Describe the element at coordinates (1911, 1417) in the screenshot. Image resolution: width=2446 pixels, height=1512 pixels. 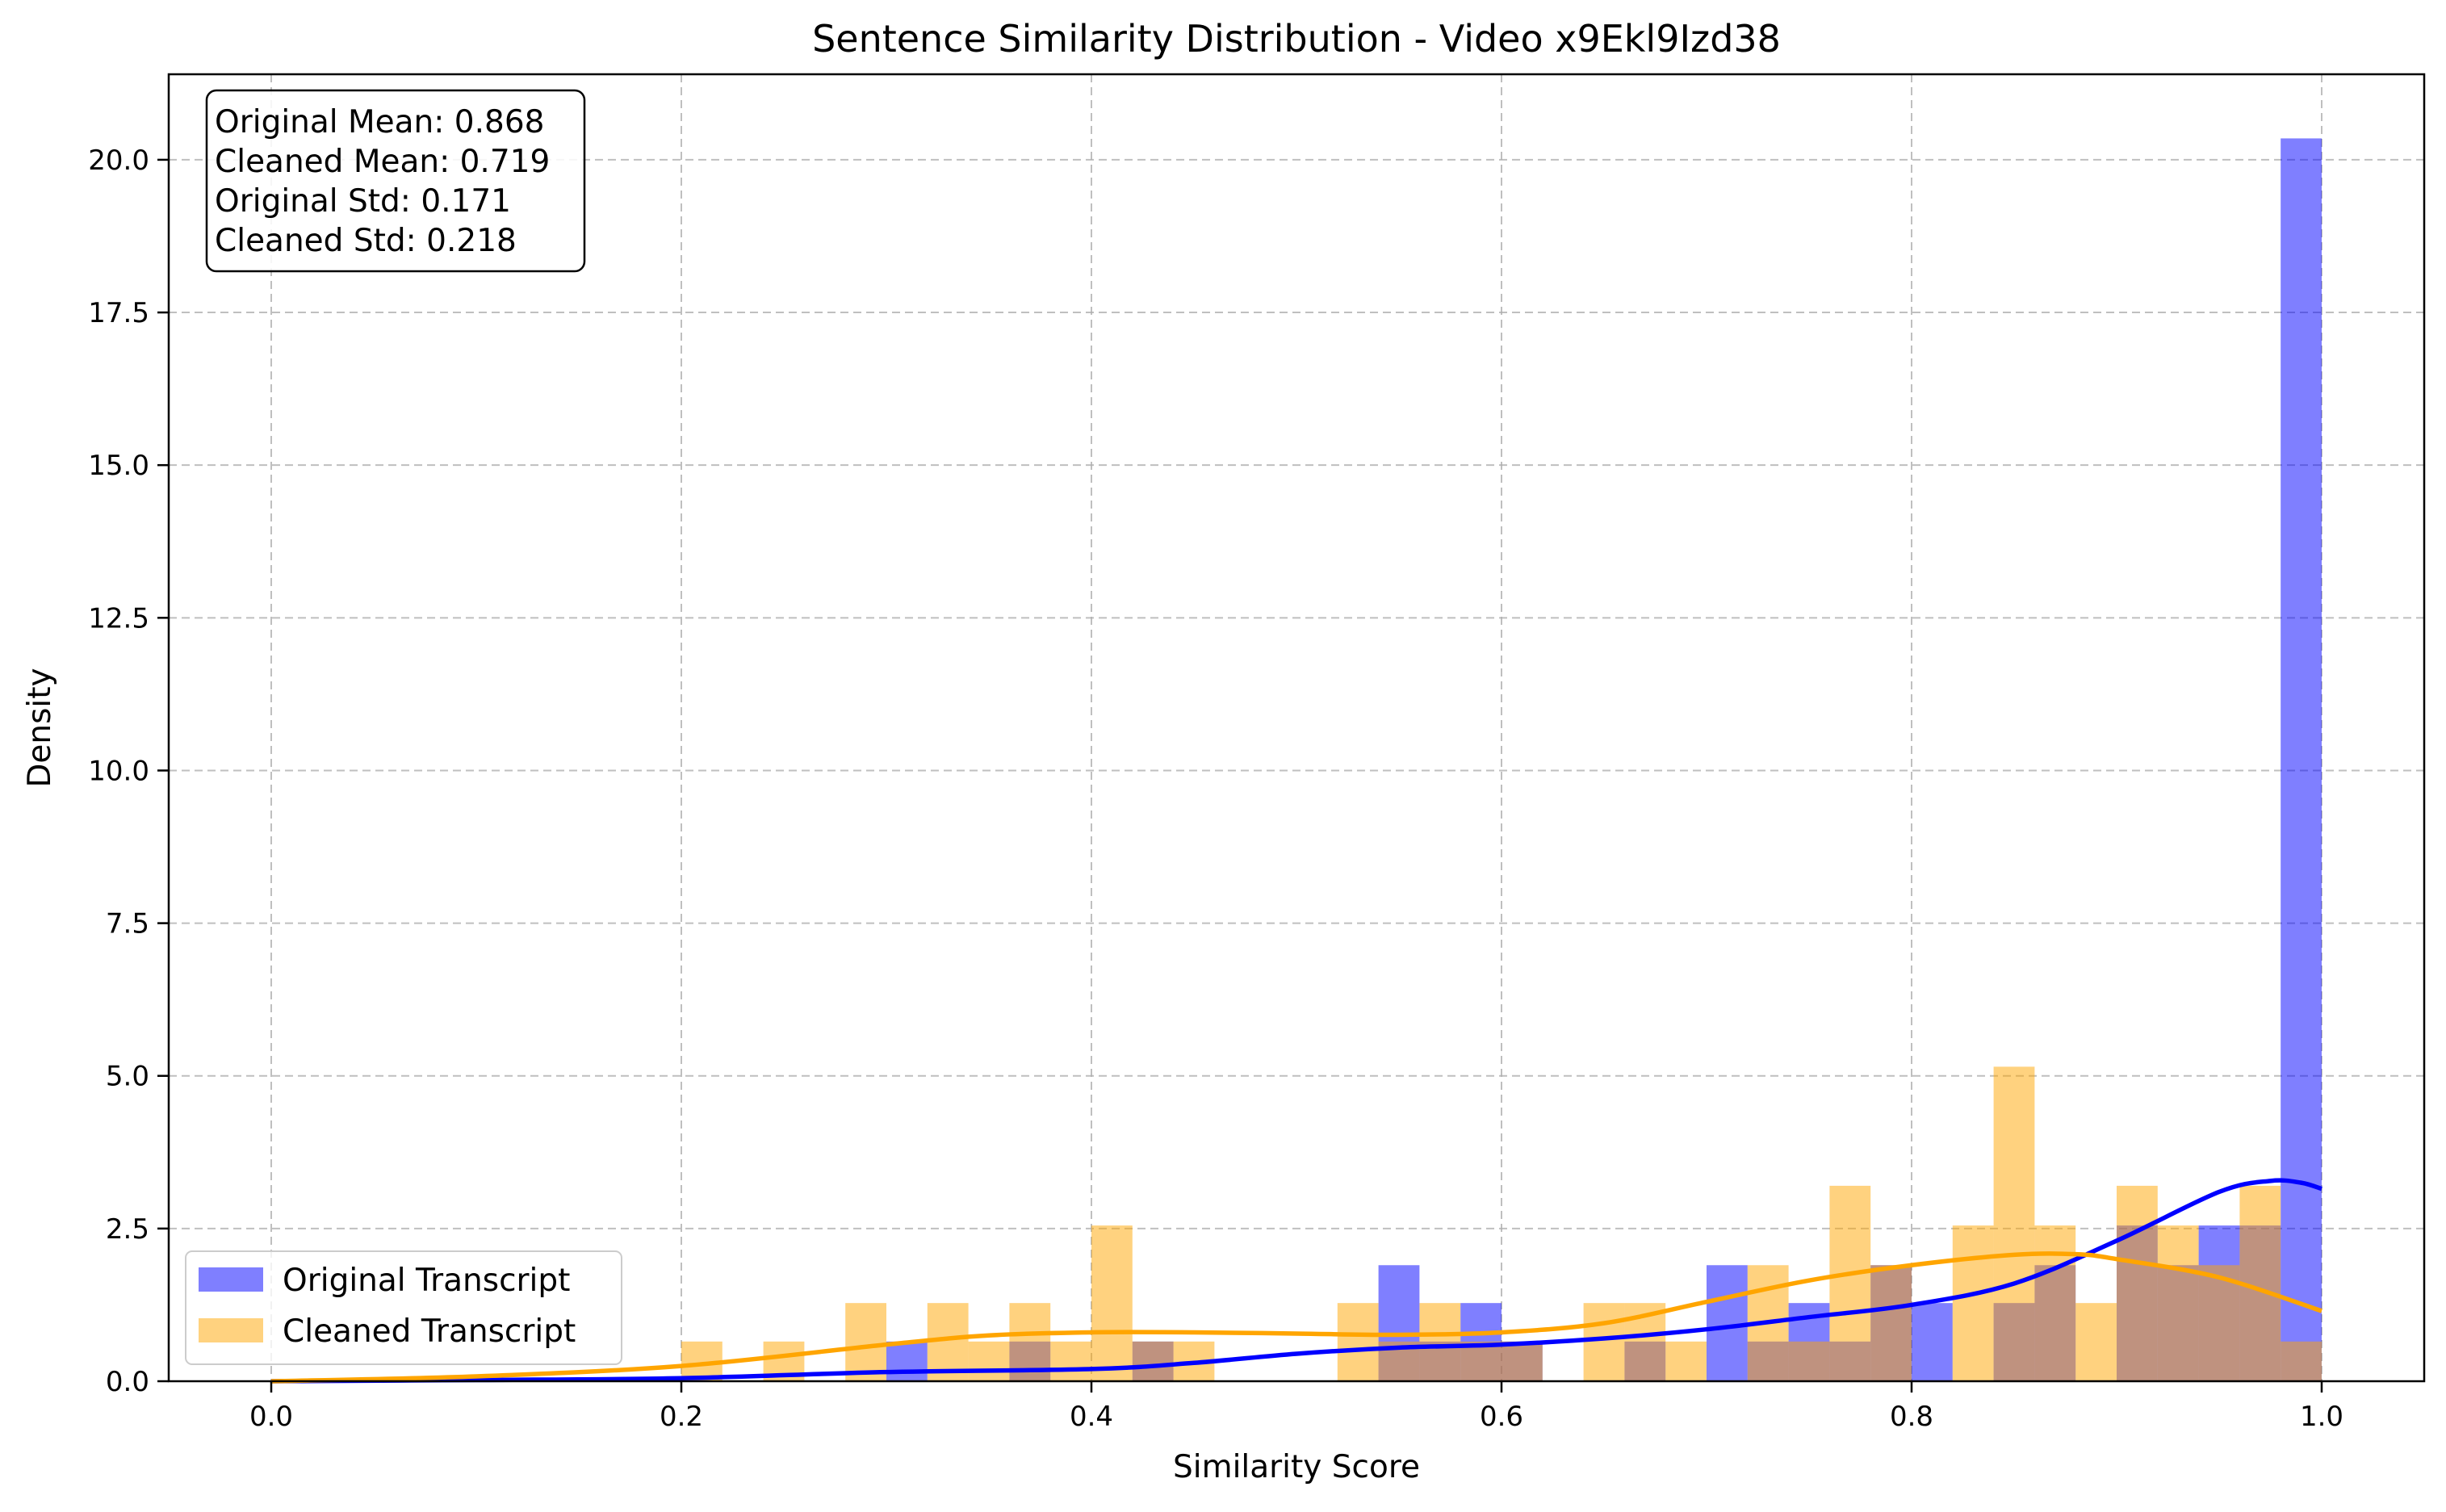
I see `x-tick-label: 0.8` at that location.